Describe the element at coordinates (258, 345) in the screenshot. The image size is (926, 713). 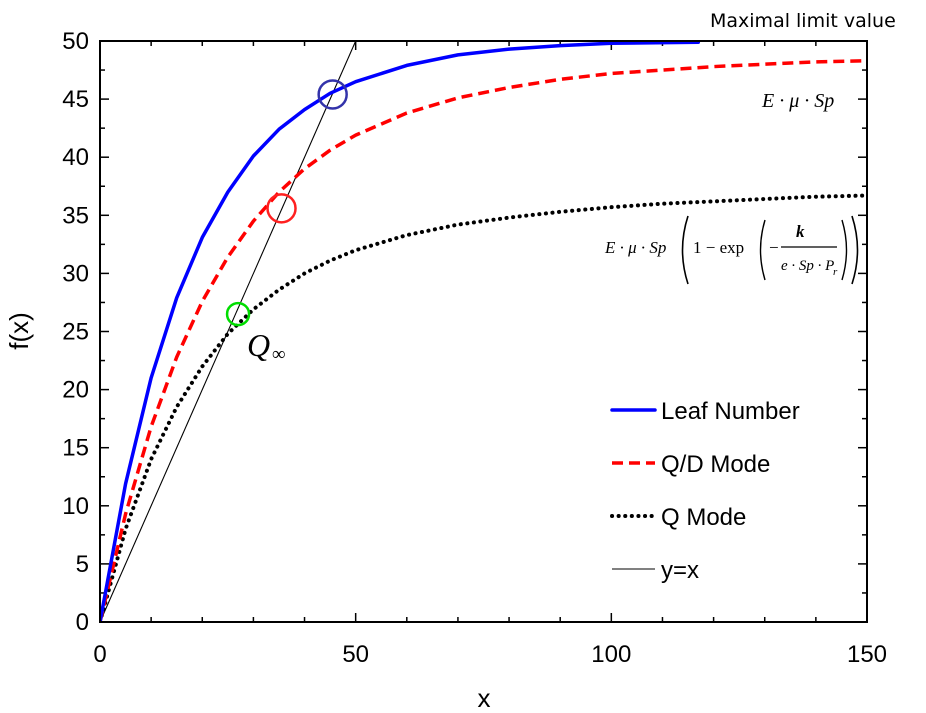
I see `q-infinity-letter: Q` at that location.